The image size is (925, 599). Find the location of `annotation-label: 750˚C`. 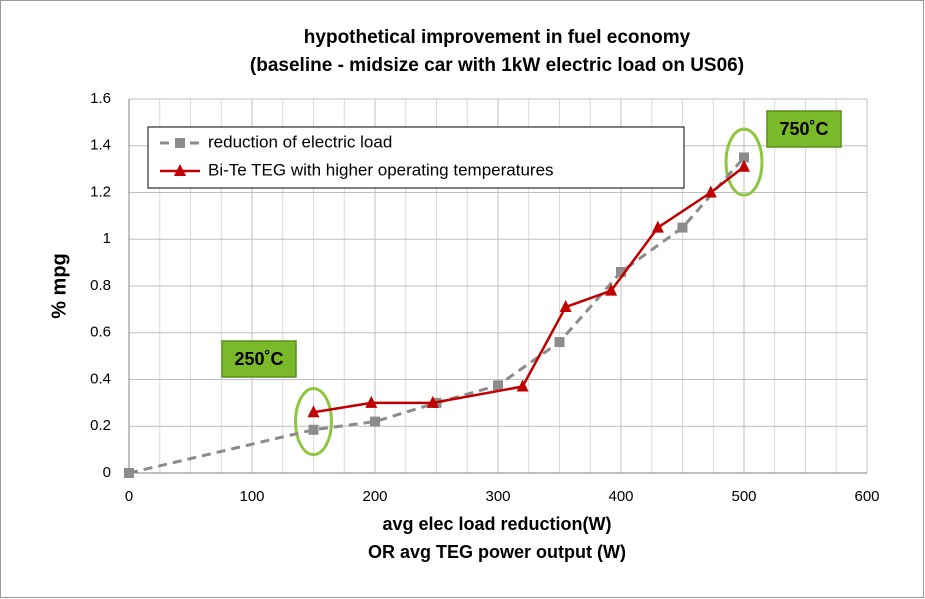

annotation-label: 750˚C is located at coordinates (803, 129).